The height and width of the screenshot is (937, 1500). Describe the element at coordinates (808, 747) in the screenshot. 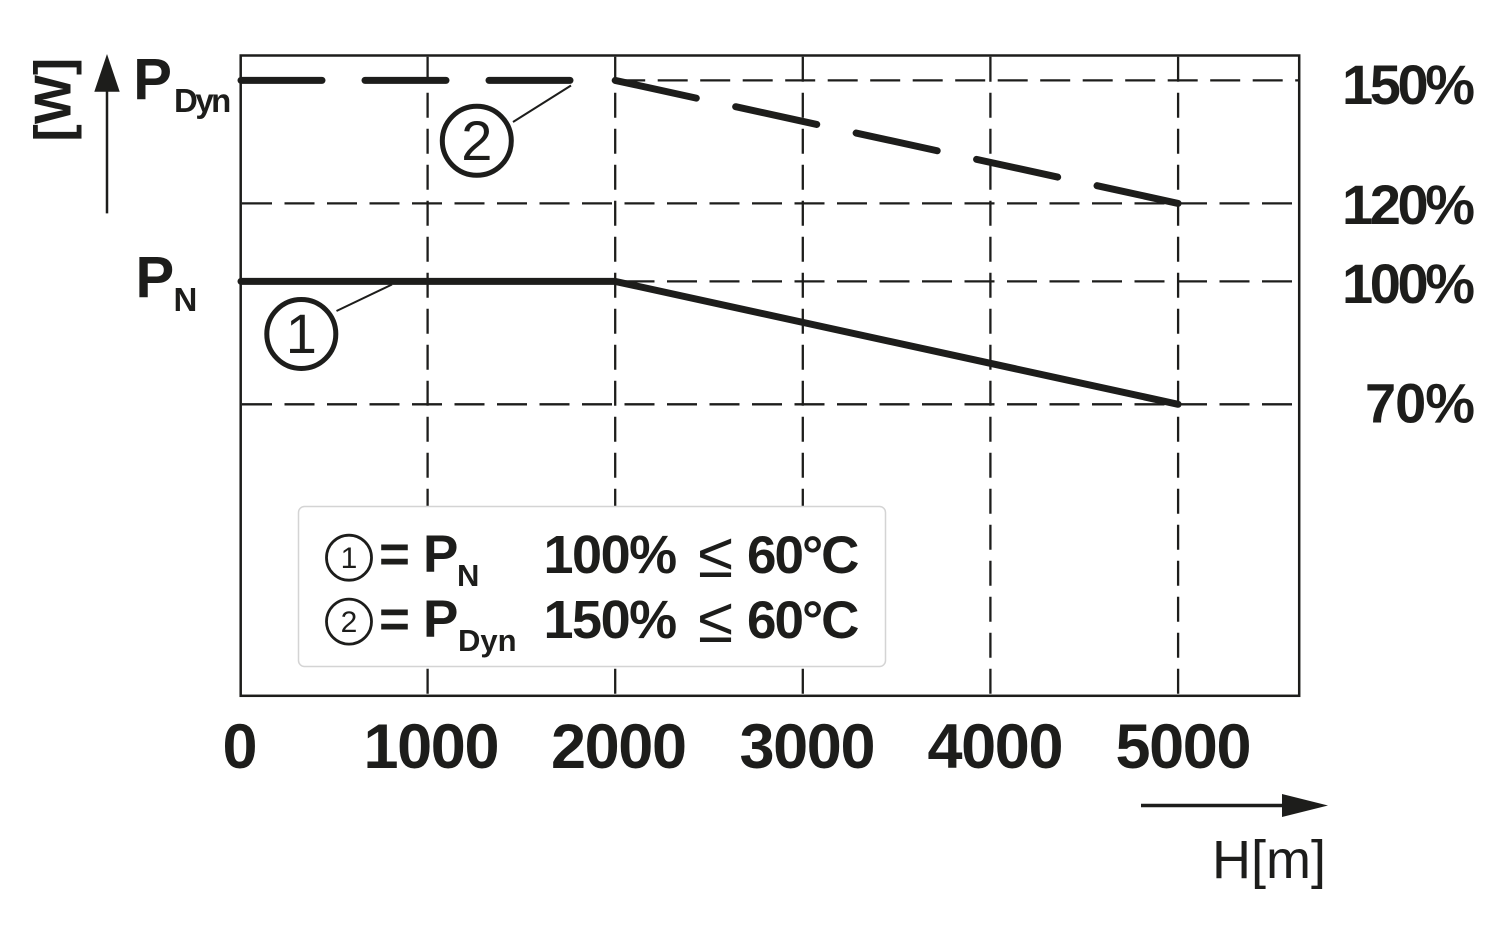

I see `svg-text: 3000` at that location.